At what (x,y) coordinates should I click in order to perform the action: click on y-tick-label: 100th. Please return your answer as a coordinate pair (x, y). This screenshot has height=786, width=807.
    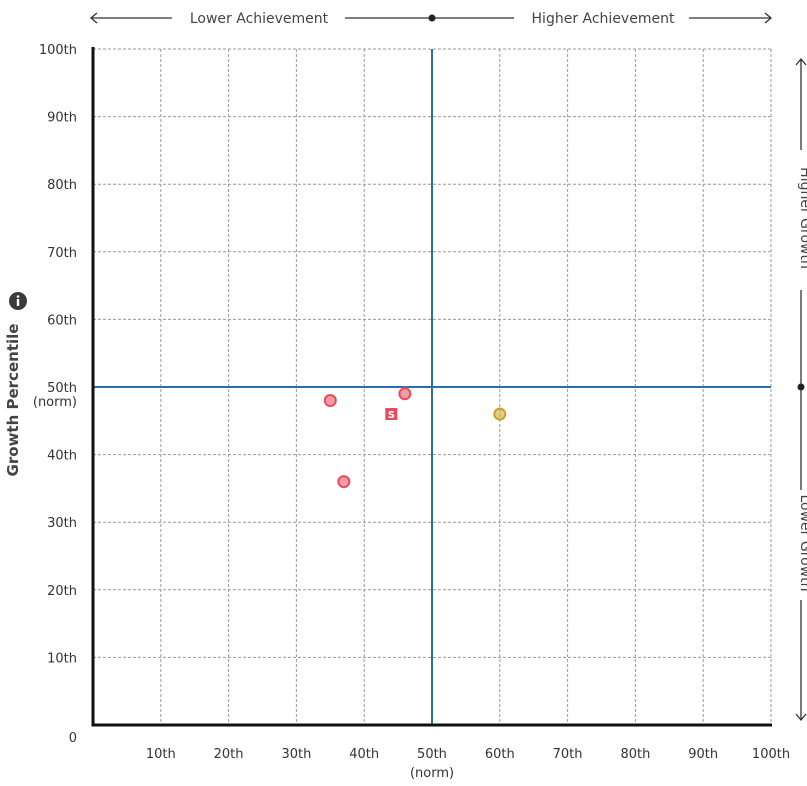
    Looking at the image, I should click on (58, 50).